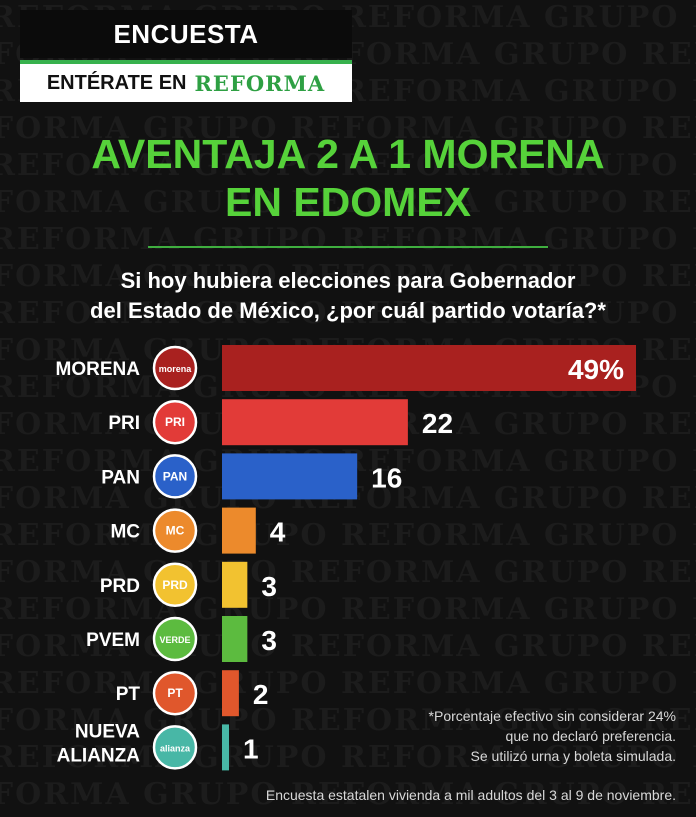  Describe the element at coordinates (128, 694) in the screenshot. I see `category-label-pt: PT` at that location.